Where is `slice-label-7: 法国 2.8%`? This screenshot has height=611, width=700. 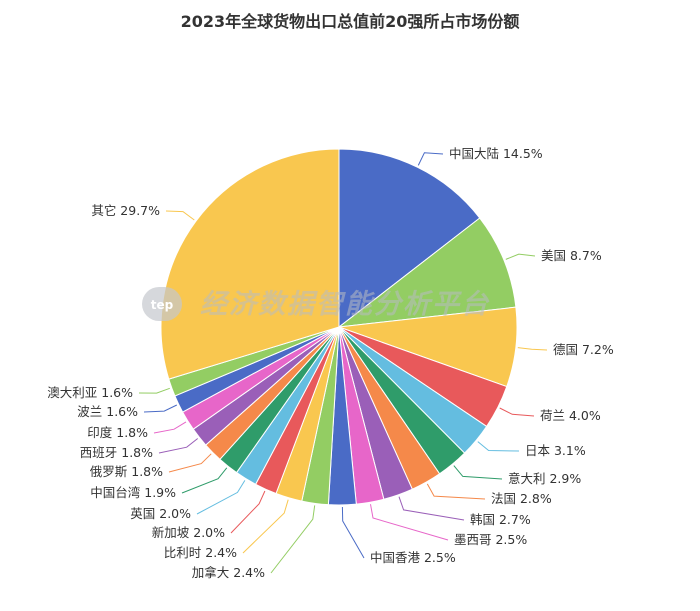
slice-label-7: 法国 2.8% is located at coordinates (521, 498).